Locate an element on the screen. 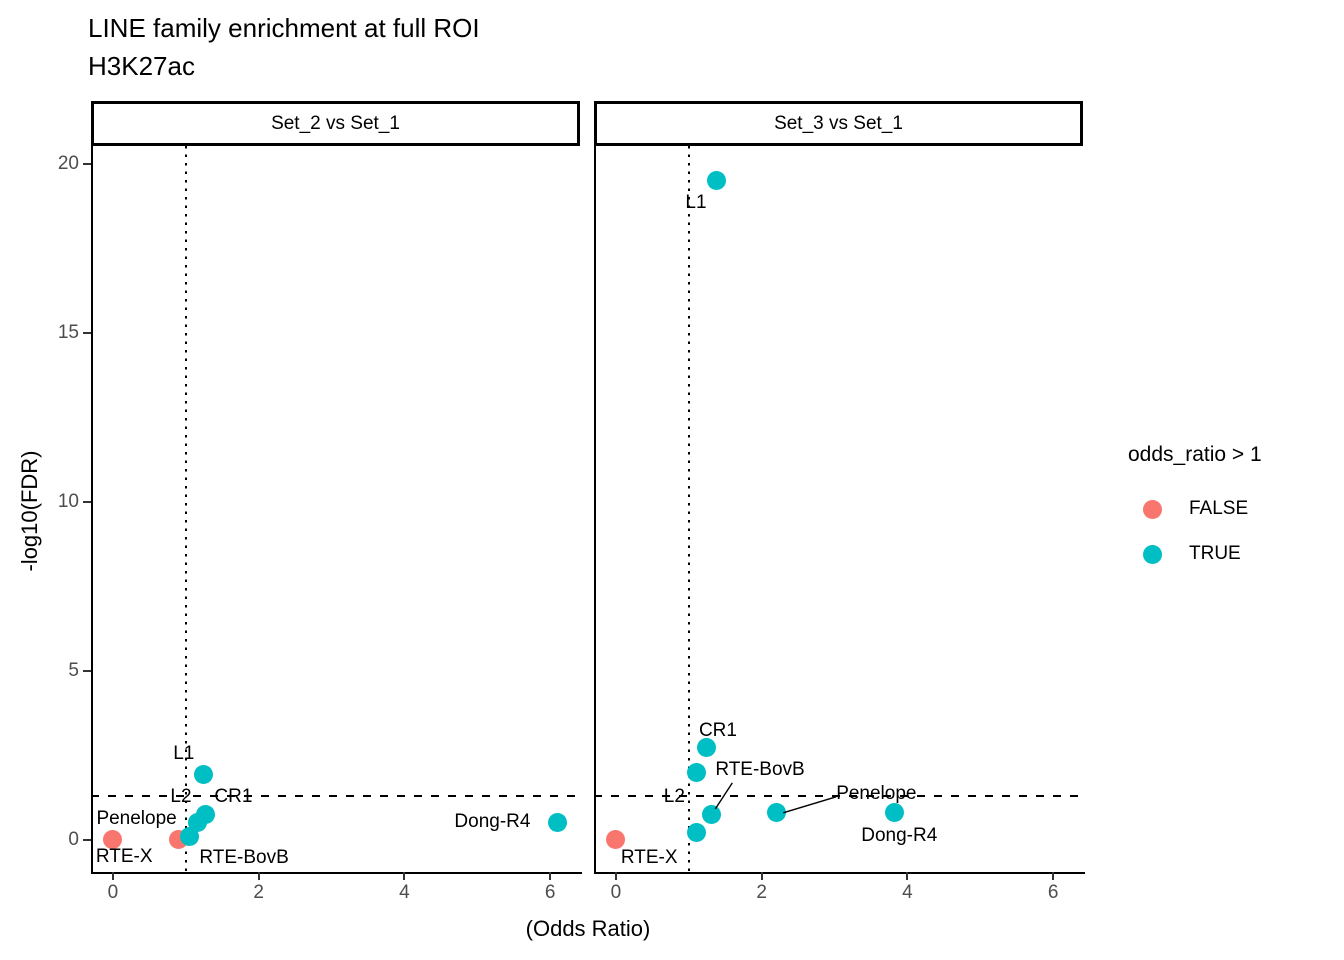 This screenshot has width=1344, height=960. facet-strip-set3-vs-set1: Set_3 vs Set_1 is located at coordinates (838, 123).